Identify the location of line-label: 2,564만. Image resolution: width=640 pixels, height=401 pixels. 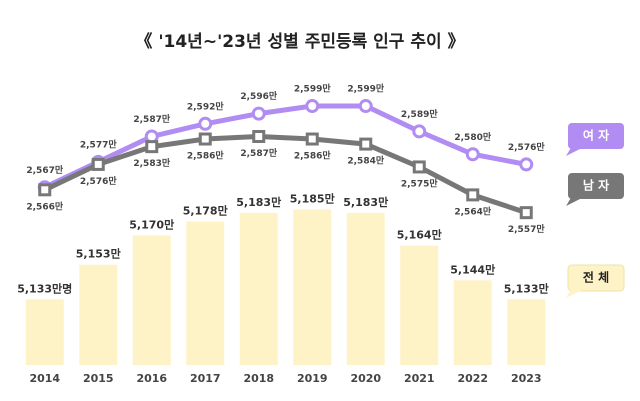
(472, 211).